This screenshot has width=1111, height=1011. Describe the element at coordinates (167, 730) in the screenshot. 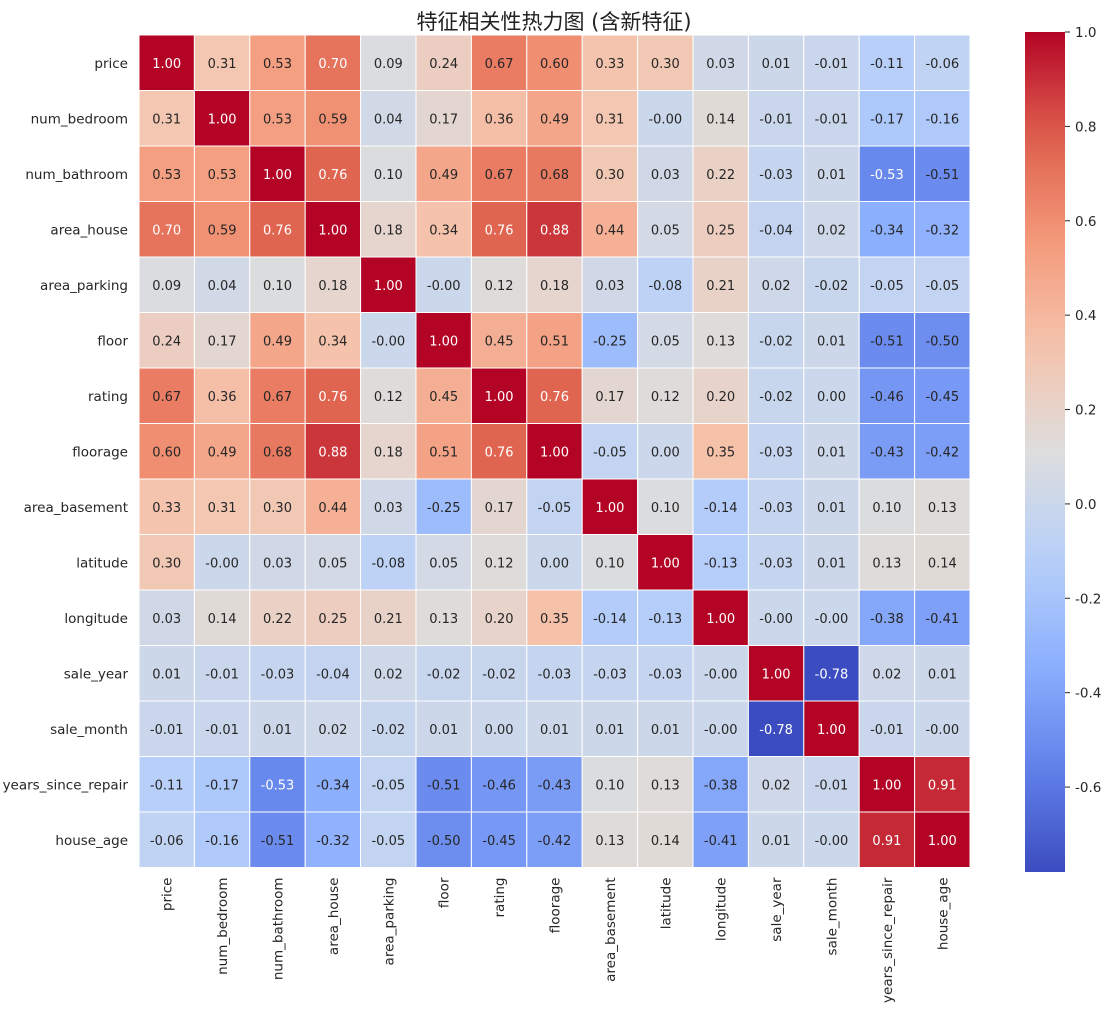

I see `heatmap-cell-label-sale_month-price: -0.01` at that location.